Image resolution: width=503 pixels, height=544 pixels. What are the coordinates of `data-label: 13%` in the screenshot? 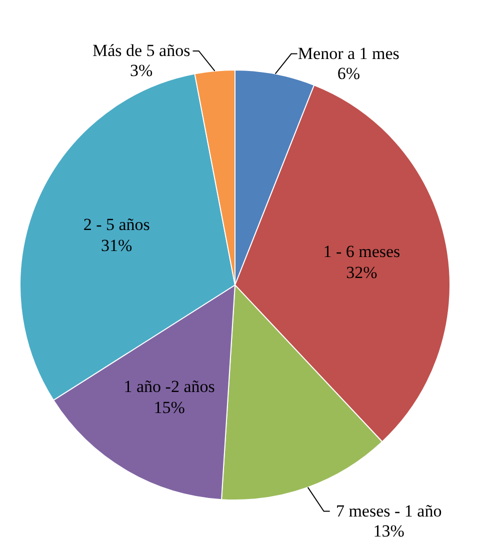 It's located at (388, 530).